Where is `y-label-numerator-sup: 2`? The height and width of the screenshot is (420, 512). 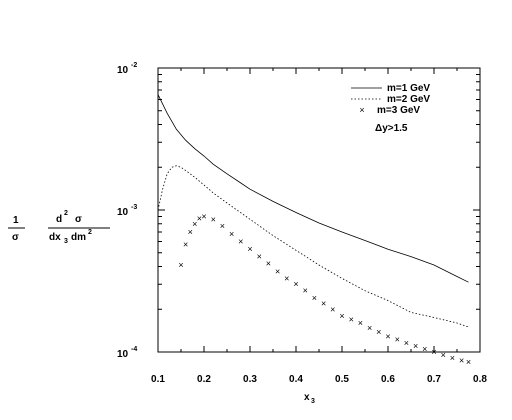
y-label-numerator-sup: 2 is located at coordinates (66, 213).